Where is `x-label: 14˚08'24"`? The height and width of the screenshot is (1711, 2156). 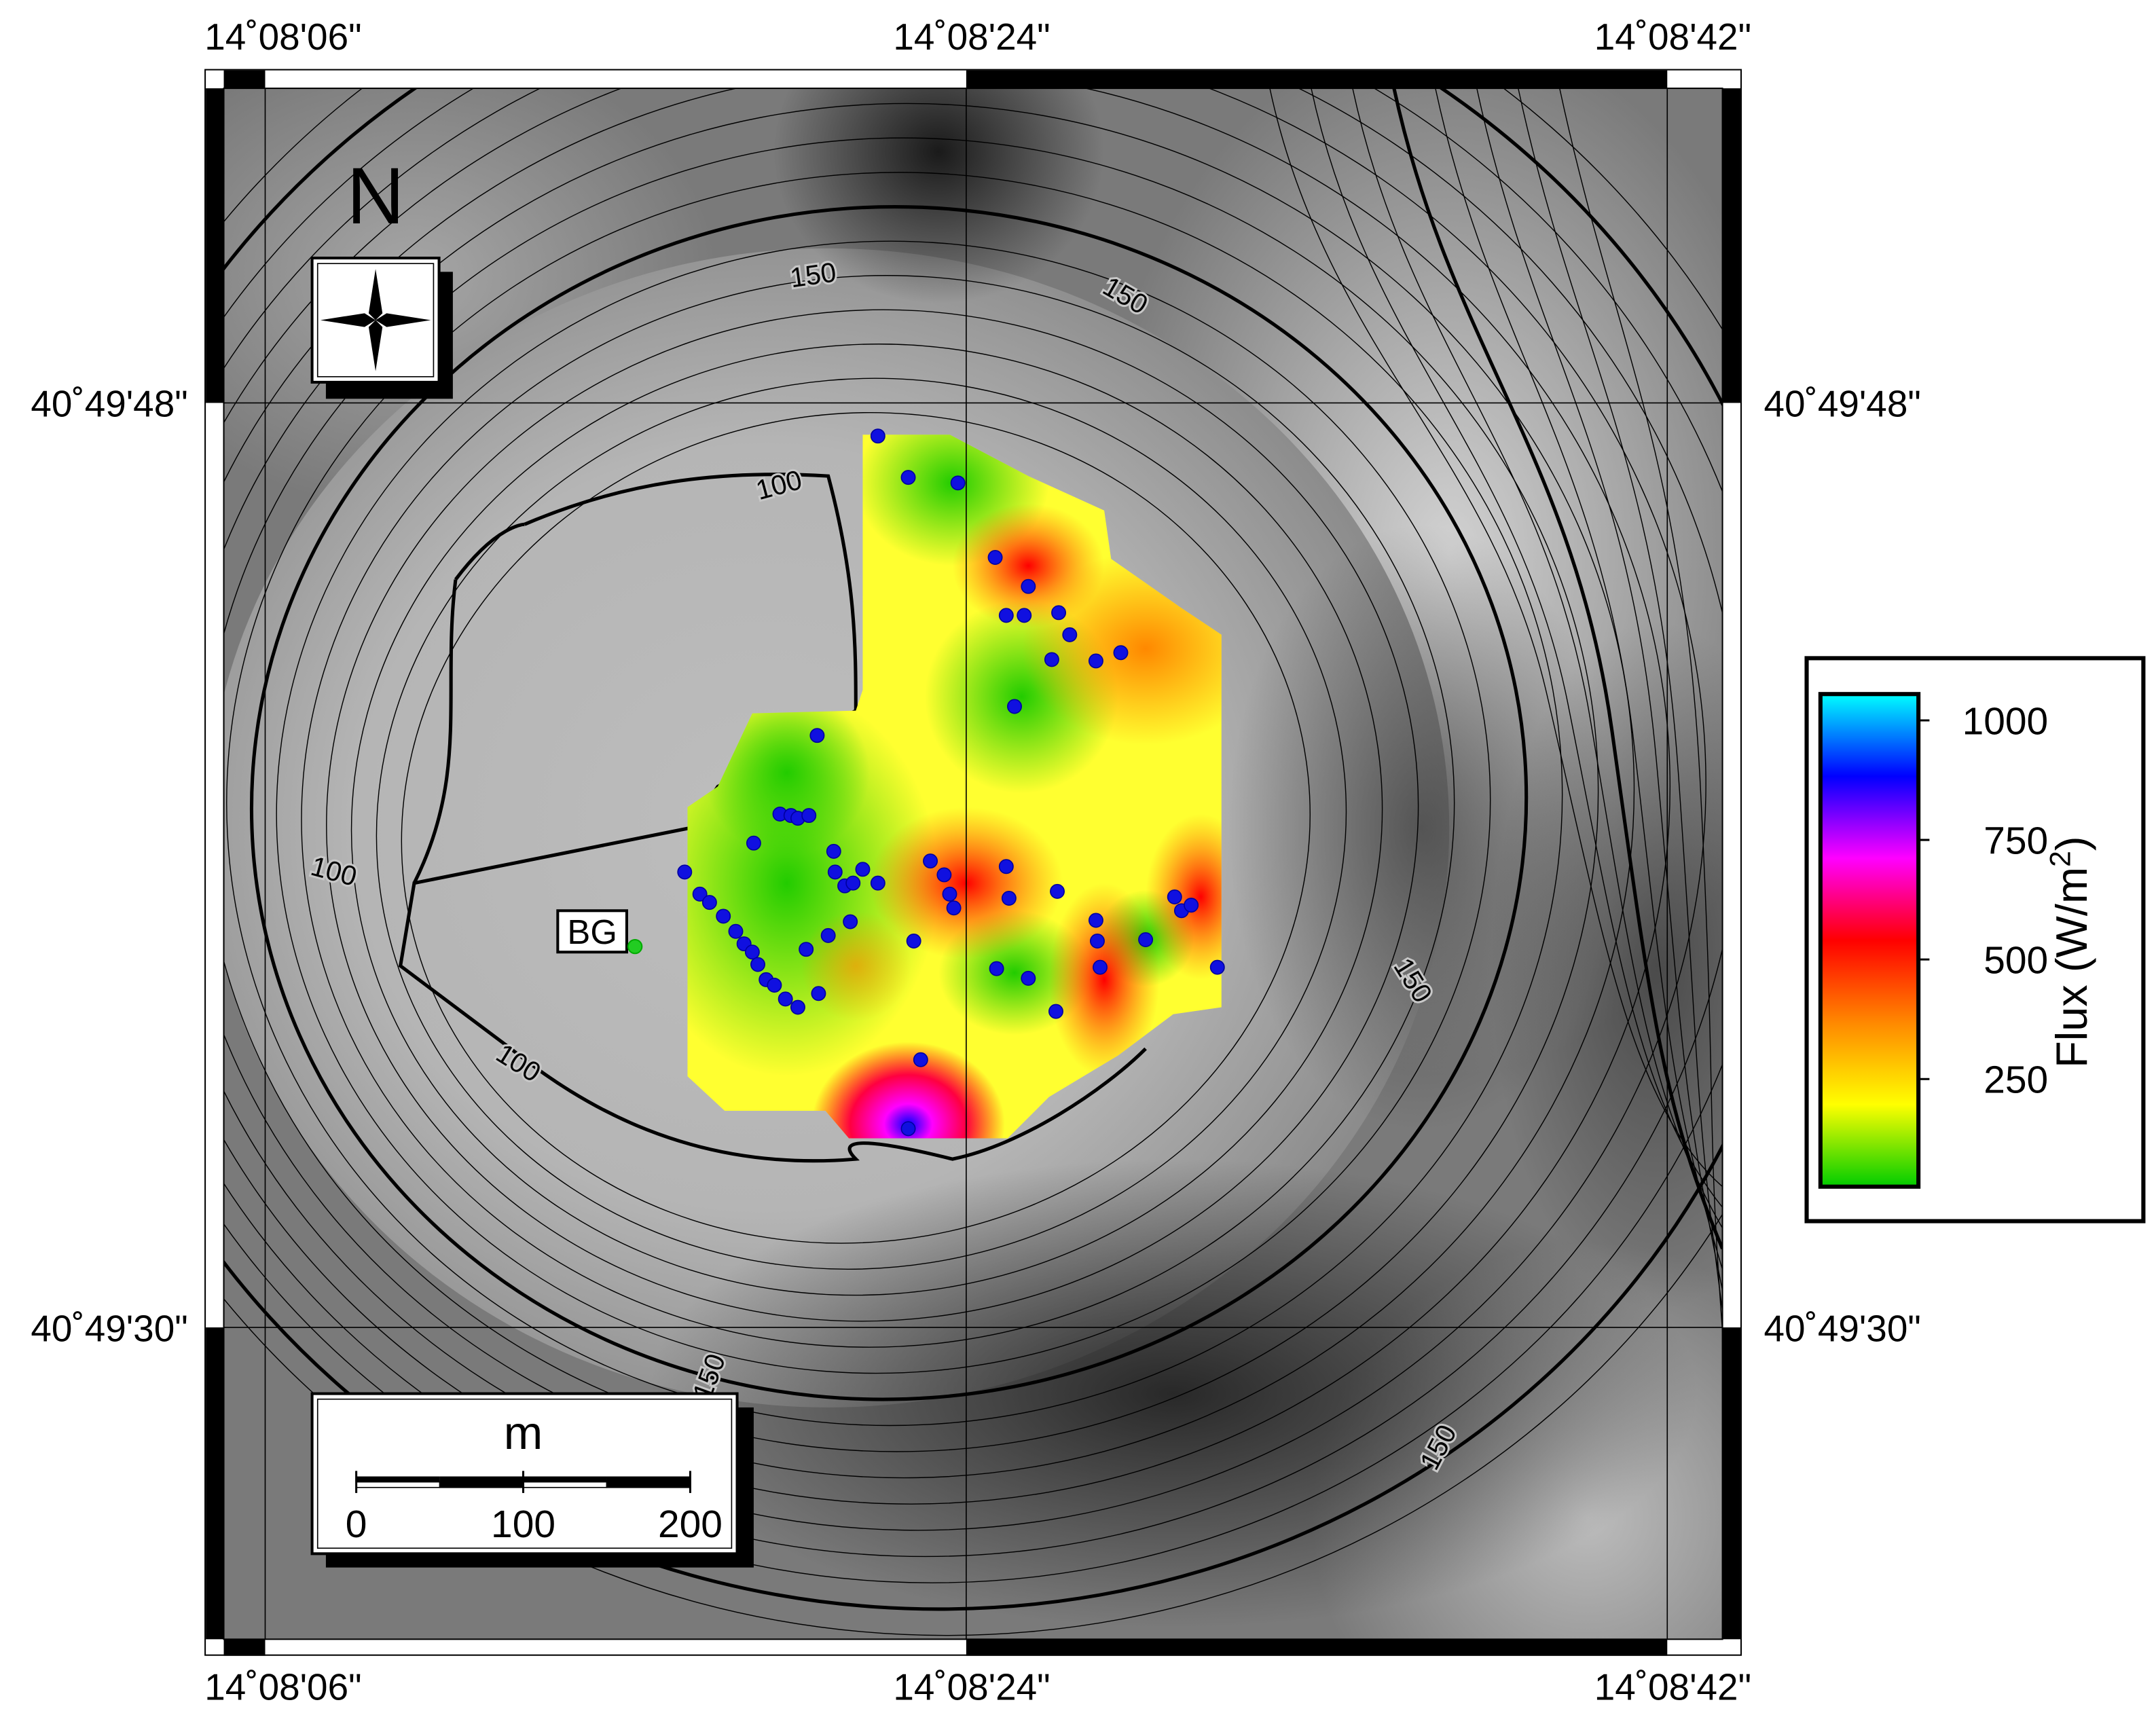
x-label: 14˚08'24" is located at coordinates (972, 37).